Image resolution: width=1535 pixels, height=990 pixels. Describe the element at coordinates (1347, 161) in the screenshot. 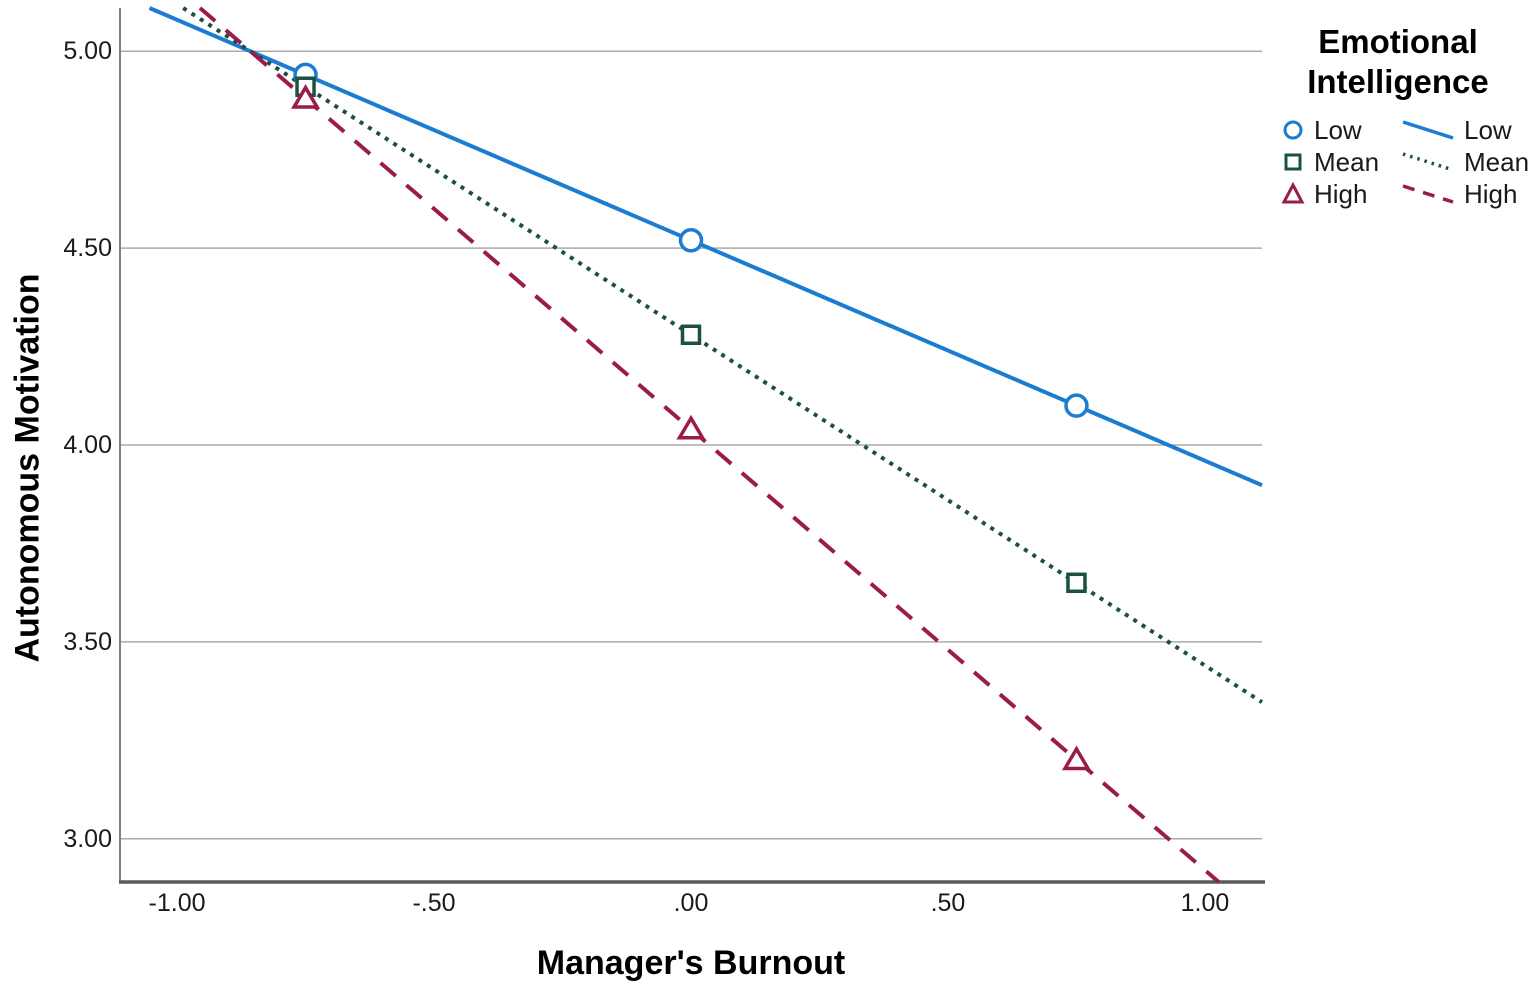

I see `legend-marker-label-mean: Mean` at that location.